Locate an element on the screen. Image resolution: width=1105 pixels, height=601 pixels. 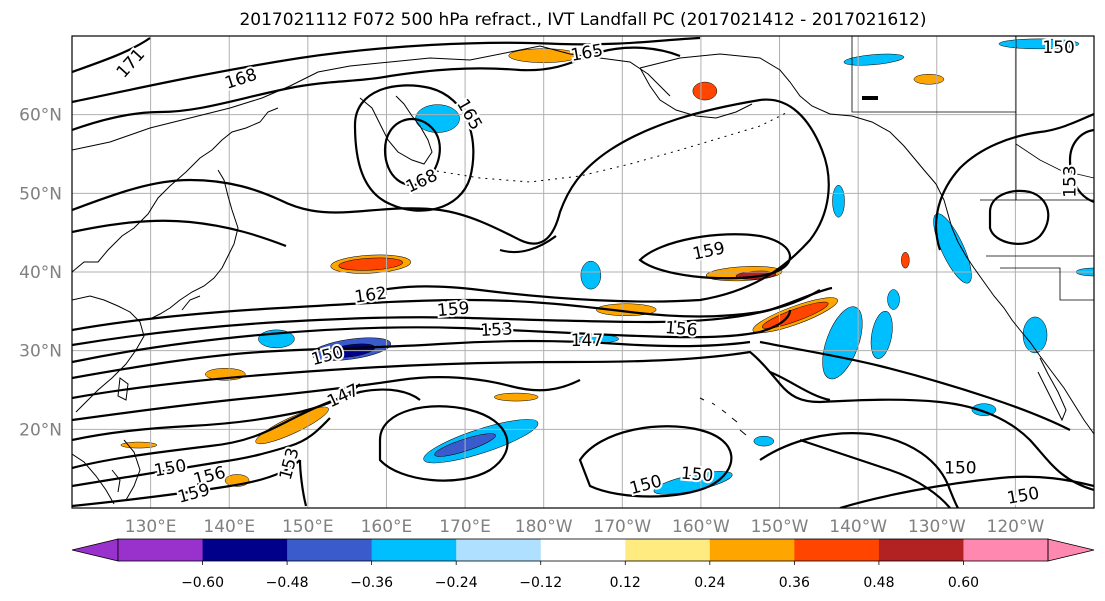
political-borders is located at coordinates (972, 168).